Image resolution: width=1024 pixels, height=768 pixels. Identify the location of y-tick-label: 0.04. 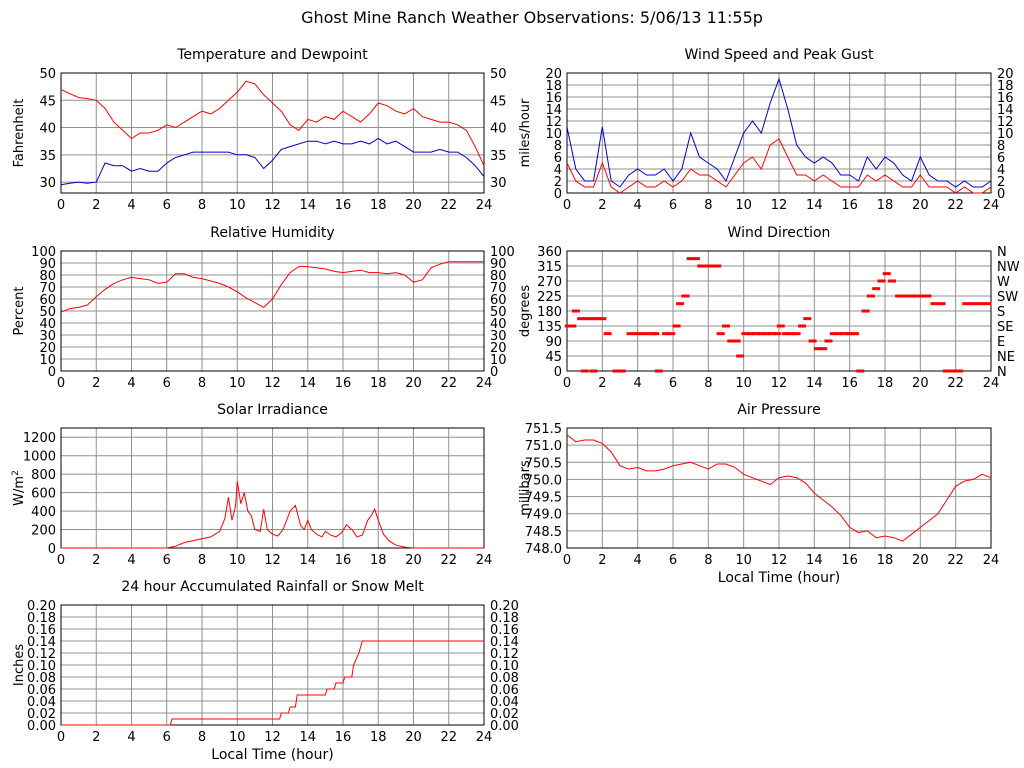
(41, 702).